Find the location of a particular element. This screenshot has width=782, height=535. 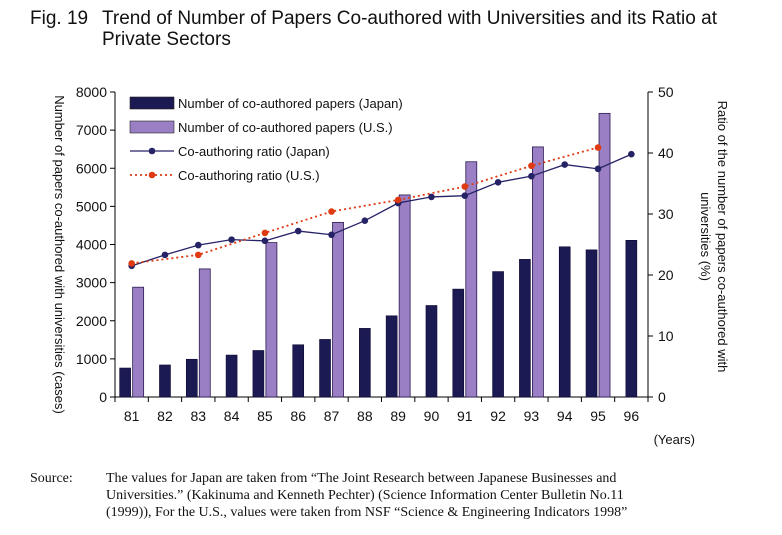

y-right-tick-label: 20 is located at coordinates (666, 275).